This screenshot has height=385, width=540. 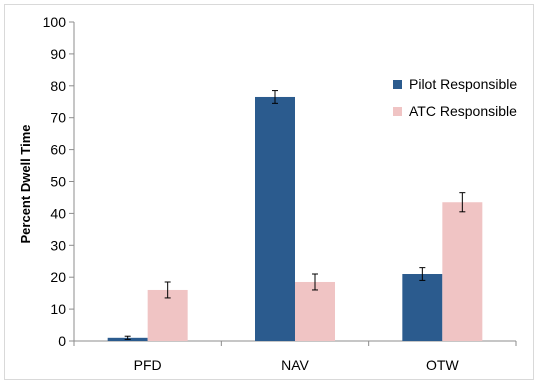 I want to click on legend-swatch-pilot, so click(x=397, y=84).